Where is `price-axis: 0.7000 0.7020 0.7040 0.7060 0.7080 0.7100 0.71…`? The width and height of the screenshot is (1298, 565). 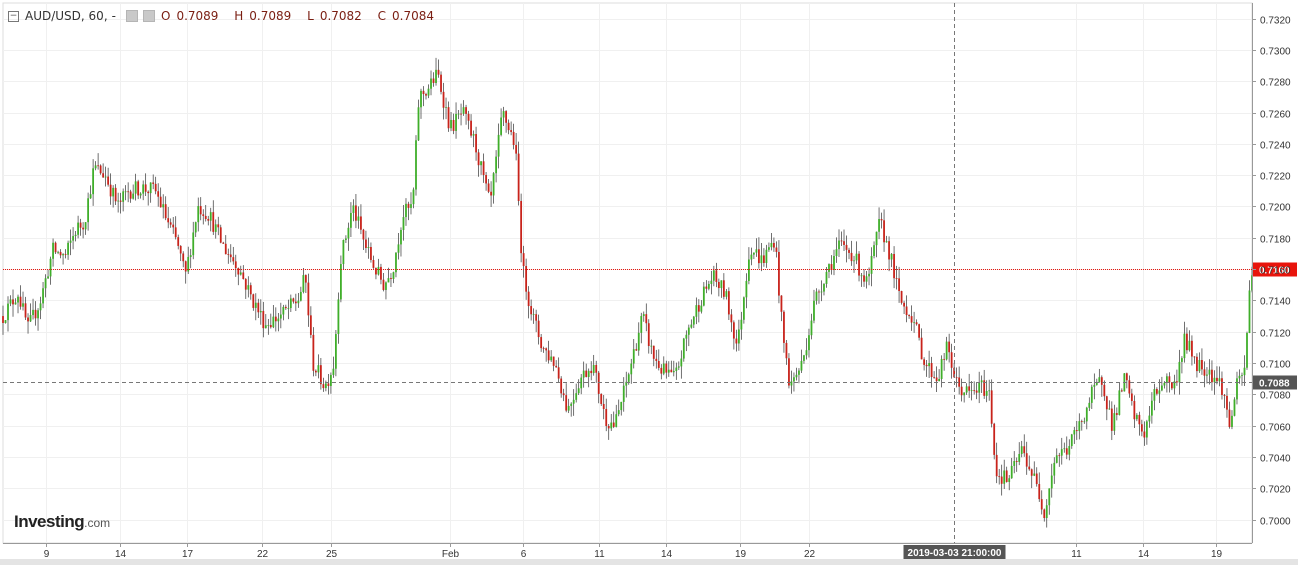 price-axis: 0.7000 0.7020 0.7040 0.7060 0.7080 0.7100 0.71… is located at coordinates (1271, 273).